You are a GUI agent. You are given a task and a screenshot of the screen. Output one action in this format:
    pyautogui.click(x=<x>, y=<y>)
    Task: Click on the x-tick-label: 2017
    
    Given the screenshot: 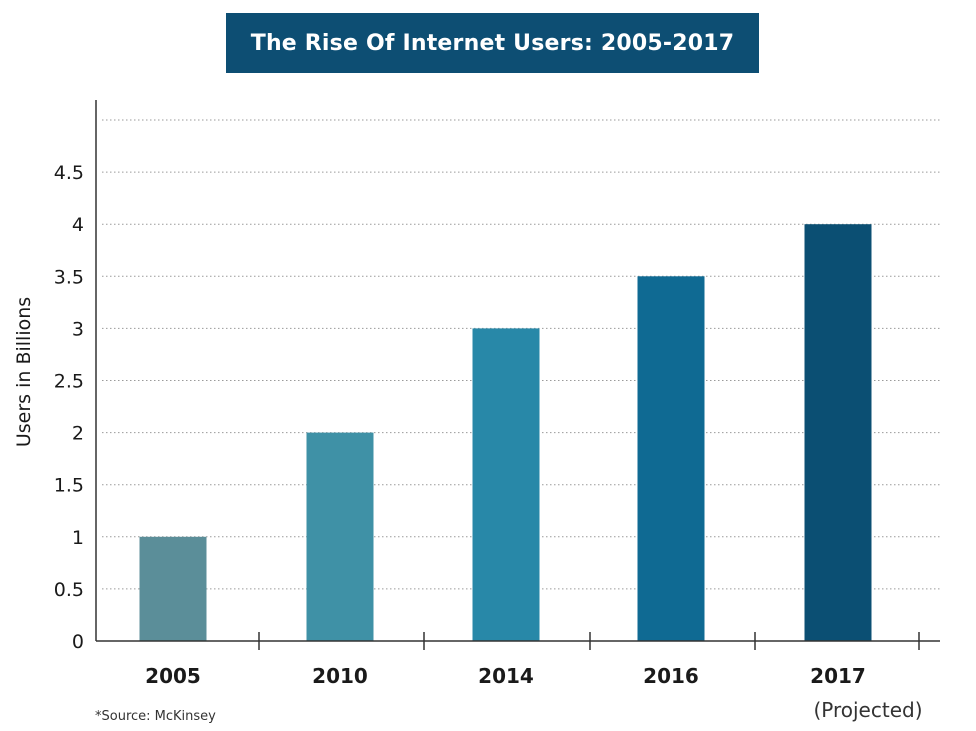 What is the action you would take?
    pyautogui.click(x=838, y=676)
    